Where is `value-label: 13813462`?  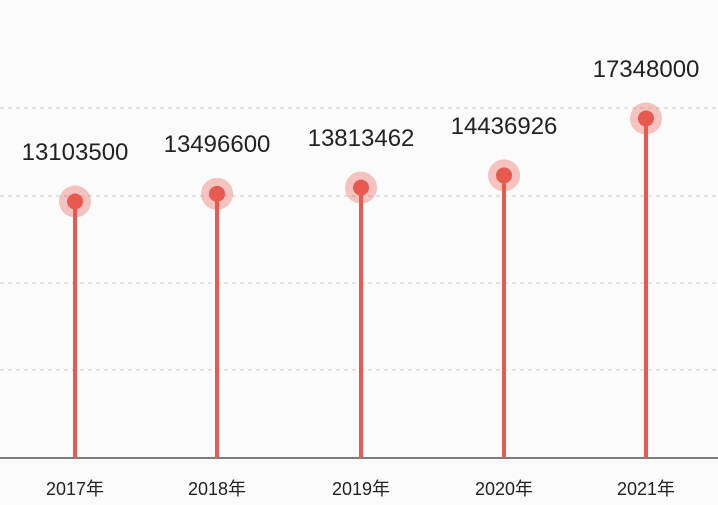
value-label: 13813462 is located at coordinates (361, 138).